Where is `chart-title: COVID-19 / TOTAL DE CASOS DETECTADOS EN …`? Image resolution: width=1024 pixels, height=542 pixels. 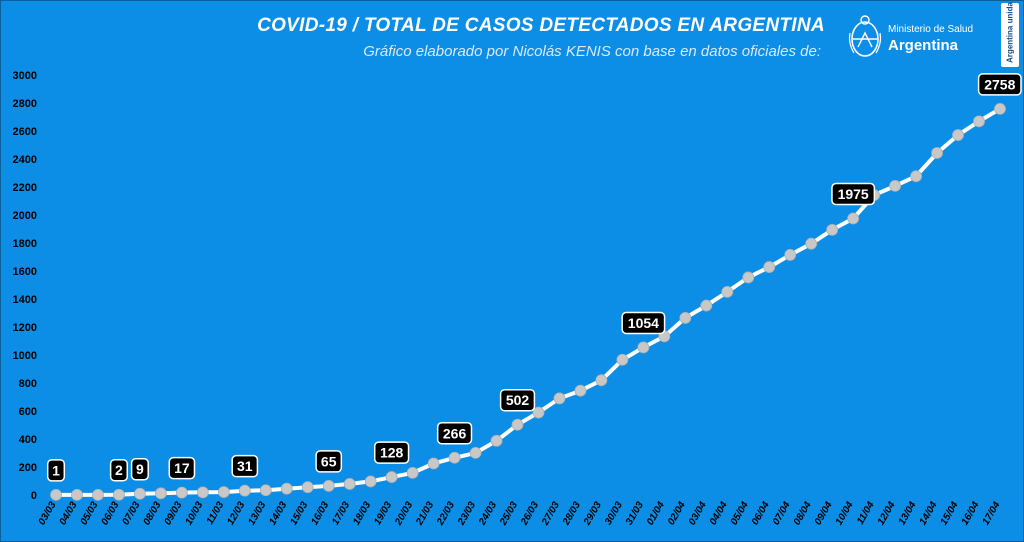 chart-title: COVID-19 / TOTAL DE CASOS DETECTADOS EN … is located at coordinates (541, 25).